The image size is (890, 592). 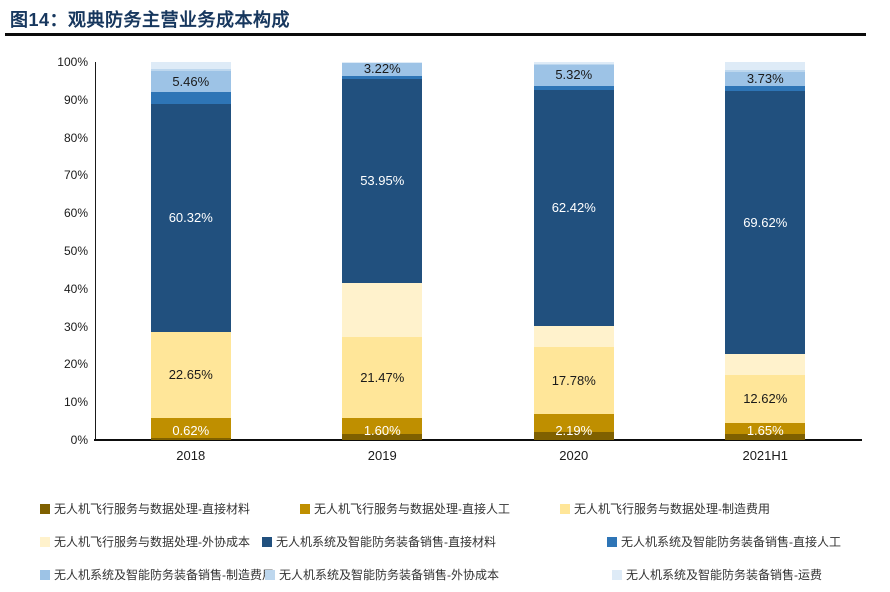 I want to click on bar-2020, so click(x=573, y=251).